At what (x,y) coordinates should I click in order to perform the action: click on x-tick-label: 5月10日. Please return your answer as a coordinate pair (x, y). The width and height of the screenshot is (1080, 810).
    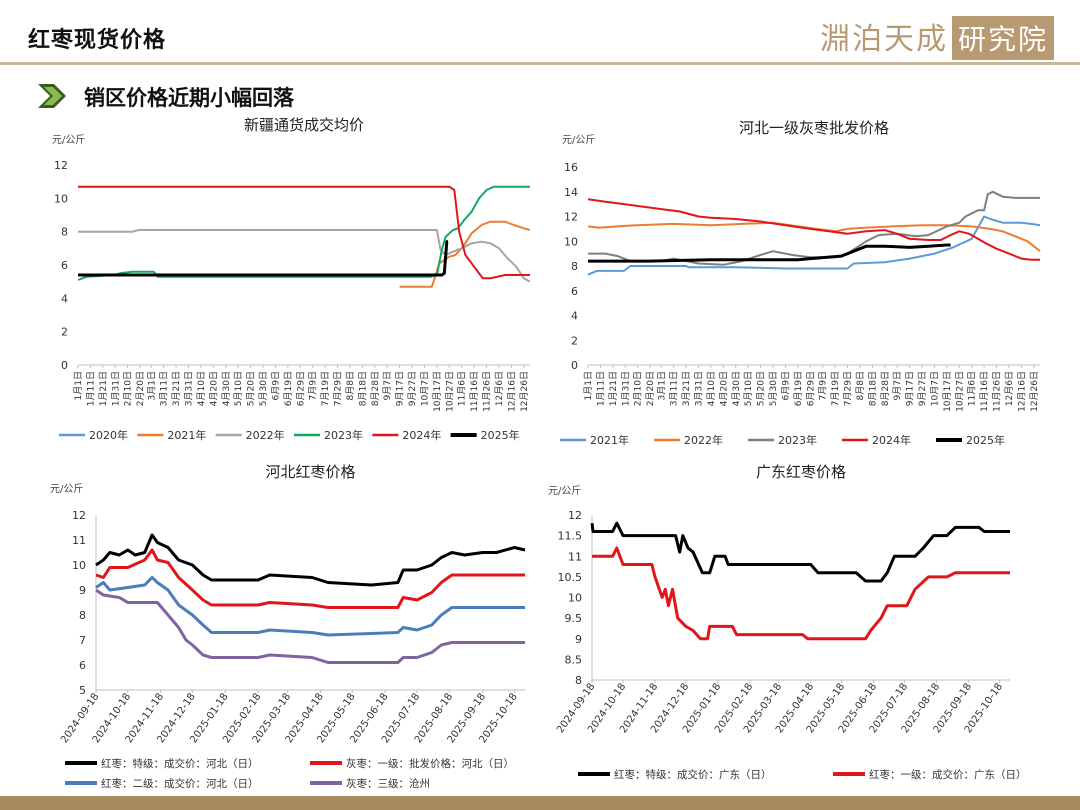
    Looking at the image, I should click on (238, 388).